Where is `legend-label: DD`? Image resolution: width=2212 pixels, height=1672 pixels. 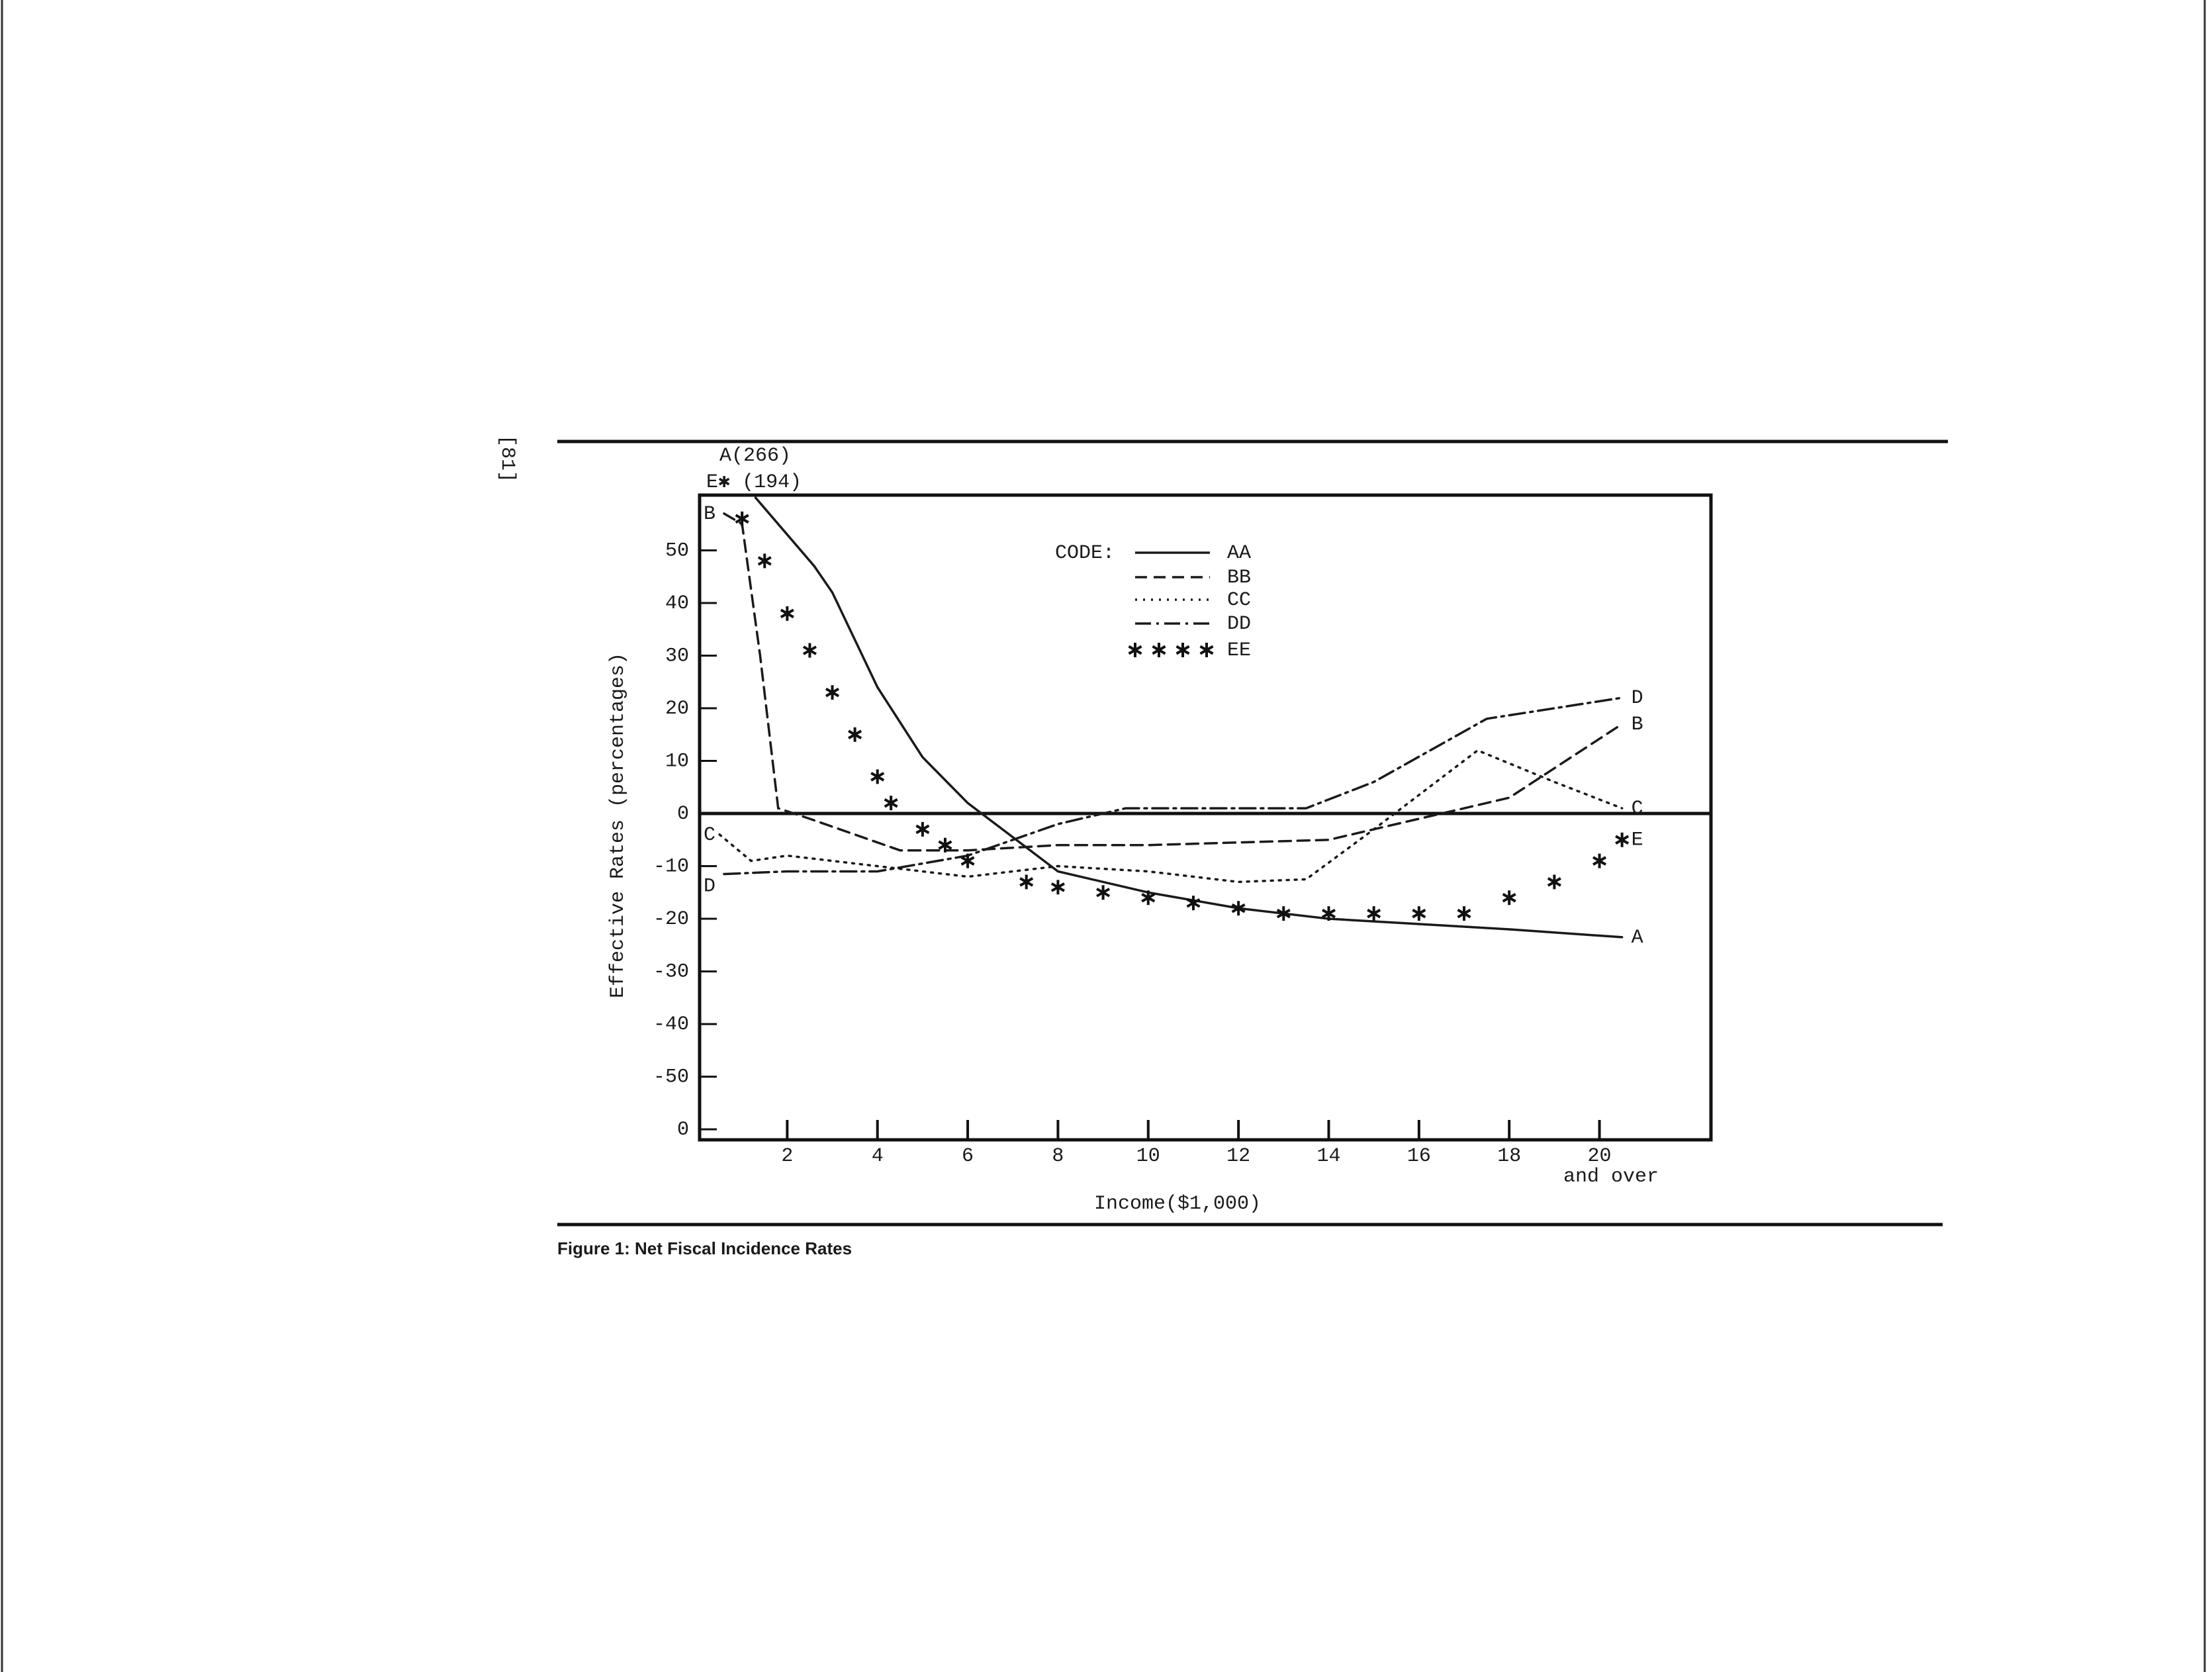
legend-label: DD is located at coordinates (1239, 624).